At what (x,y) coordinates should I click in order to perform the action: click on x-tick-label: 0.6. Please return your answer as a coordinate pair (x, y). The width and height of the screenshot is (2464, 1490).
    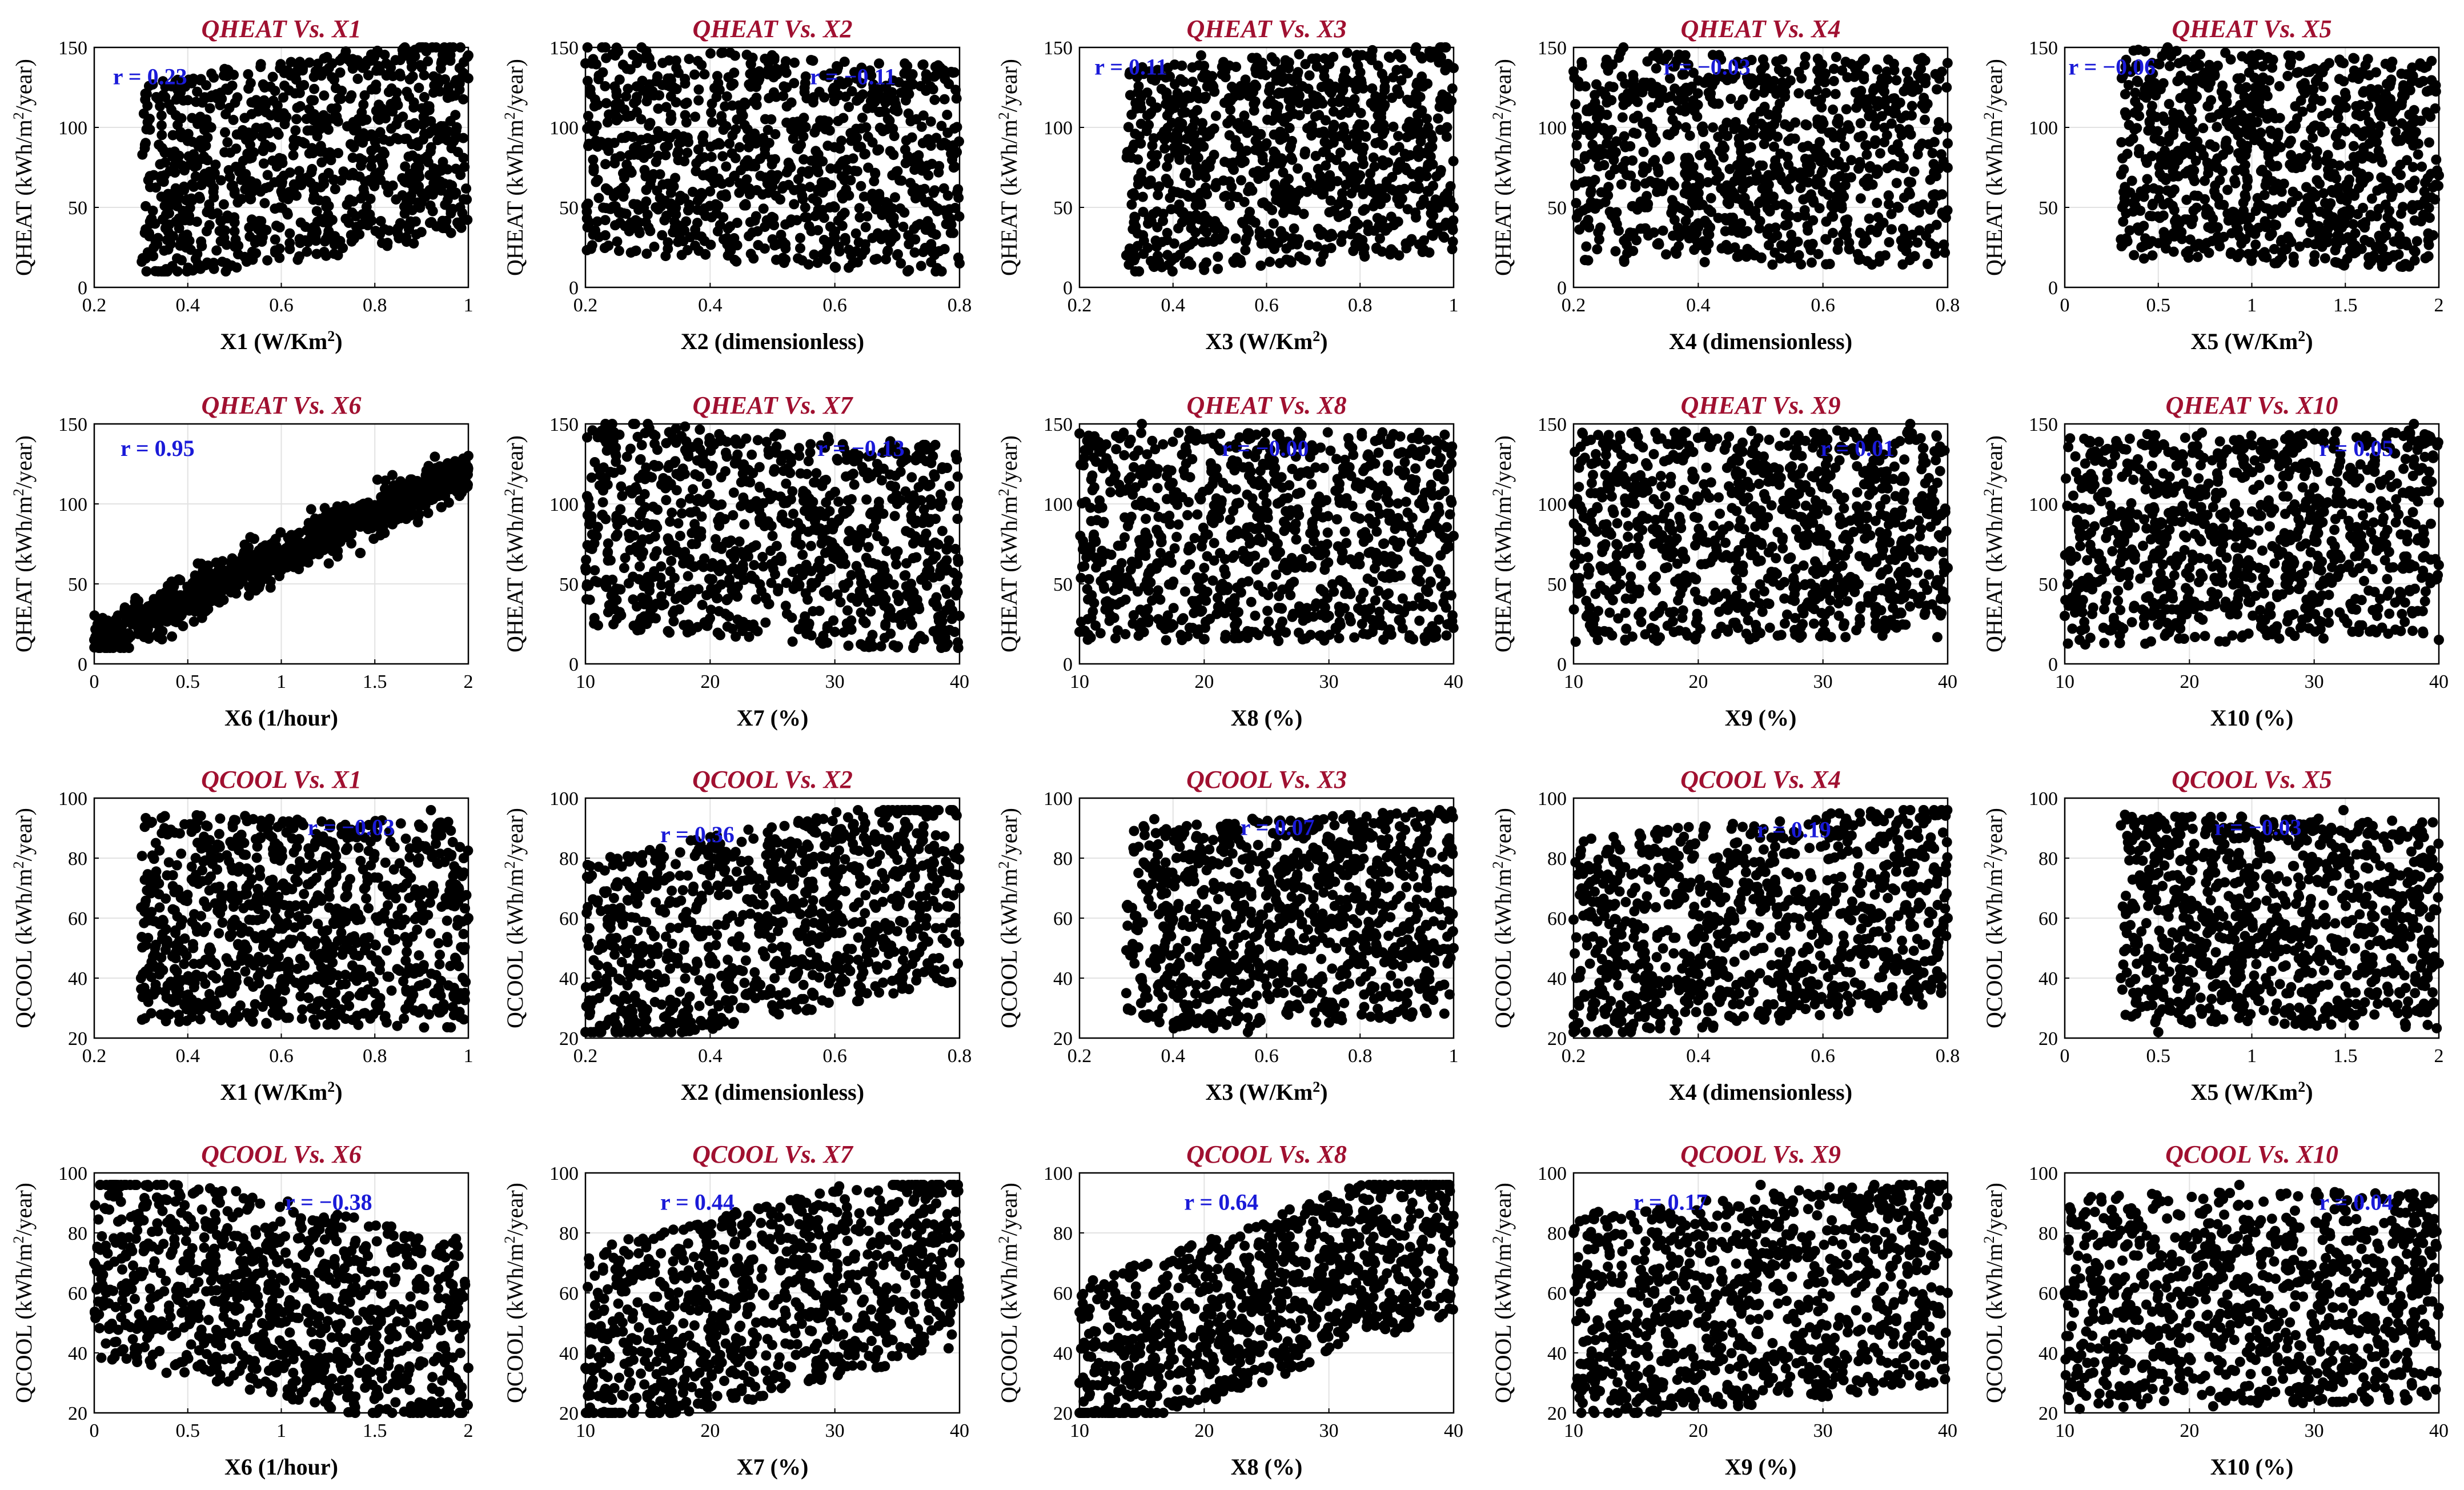
    Looking at the image, I should click on (1823, 305).